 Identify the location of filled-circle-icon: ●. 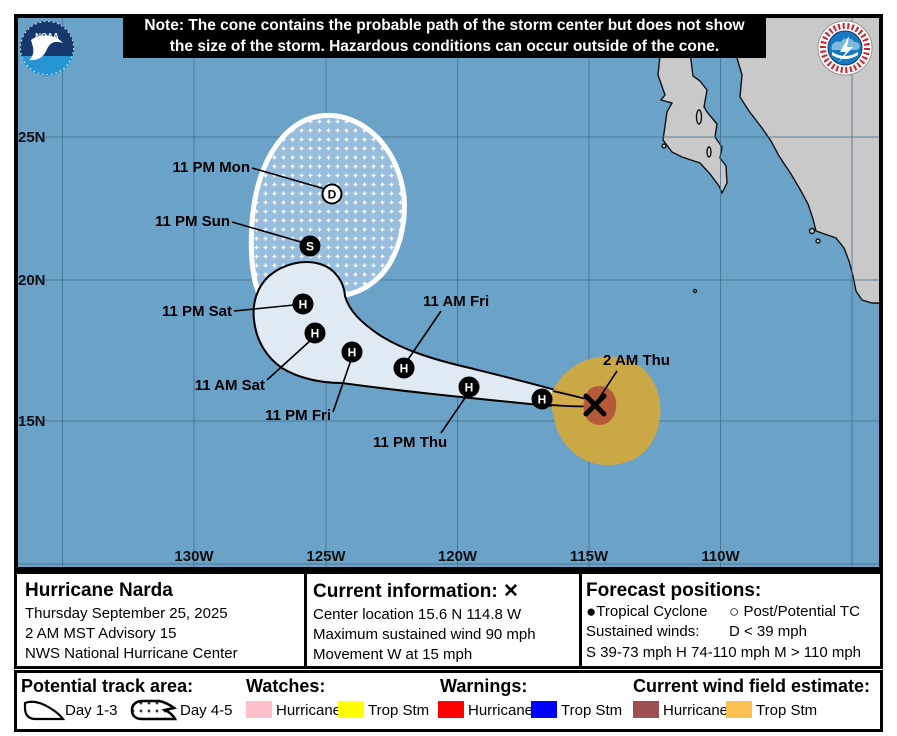
(591, 611).